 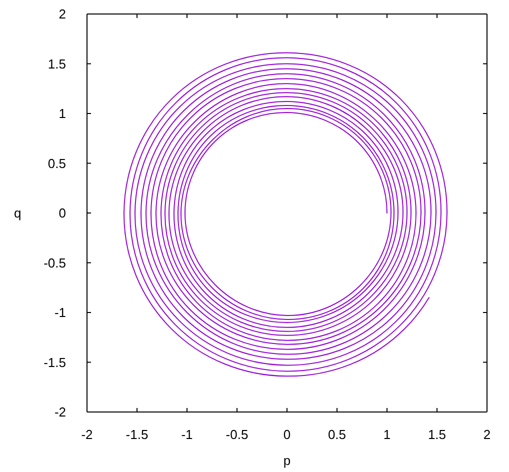 What do you see at coordinates (237, 434) in the screenshot?
I see `x-tick-label: -0.5` at bounding box center [237, 434].